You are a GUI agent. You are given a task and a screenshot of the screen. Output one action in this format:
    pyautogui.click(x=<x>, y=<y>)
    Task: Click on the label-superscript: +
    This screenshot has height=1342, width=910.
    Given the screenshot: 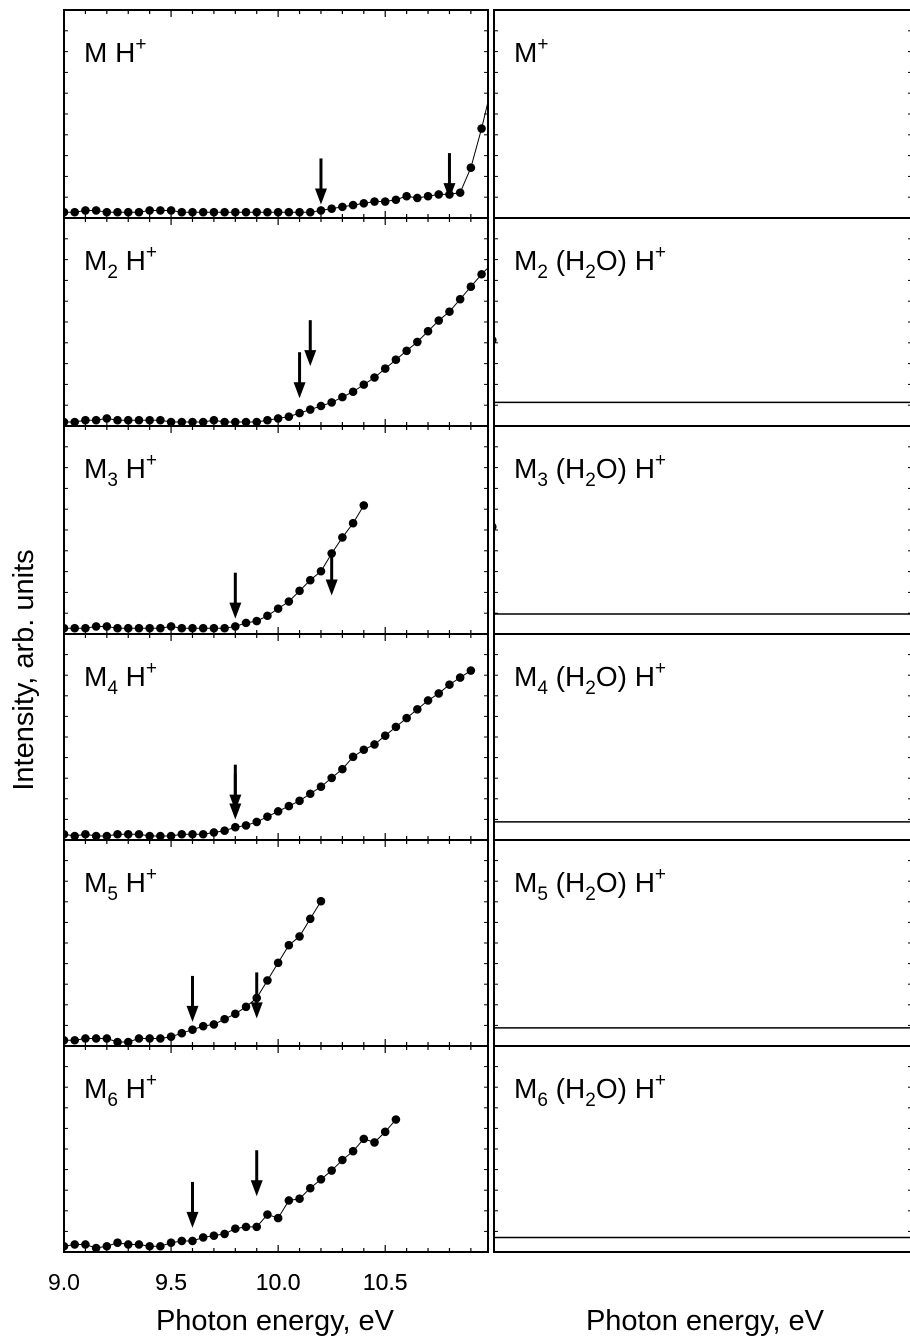 What is the action you would take?
    pyautogui.click(x=140, y=44)
    